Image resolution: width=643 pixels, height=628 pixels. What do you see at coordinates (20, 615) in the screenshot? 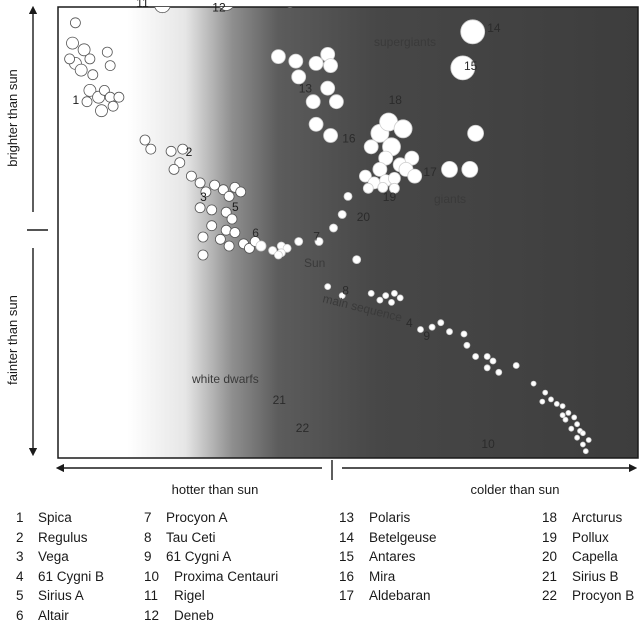
I see `legend-item-number: 6` at bounding box center [20, 615].